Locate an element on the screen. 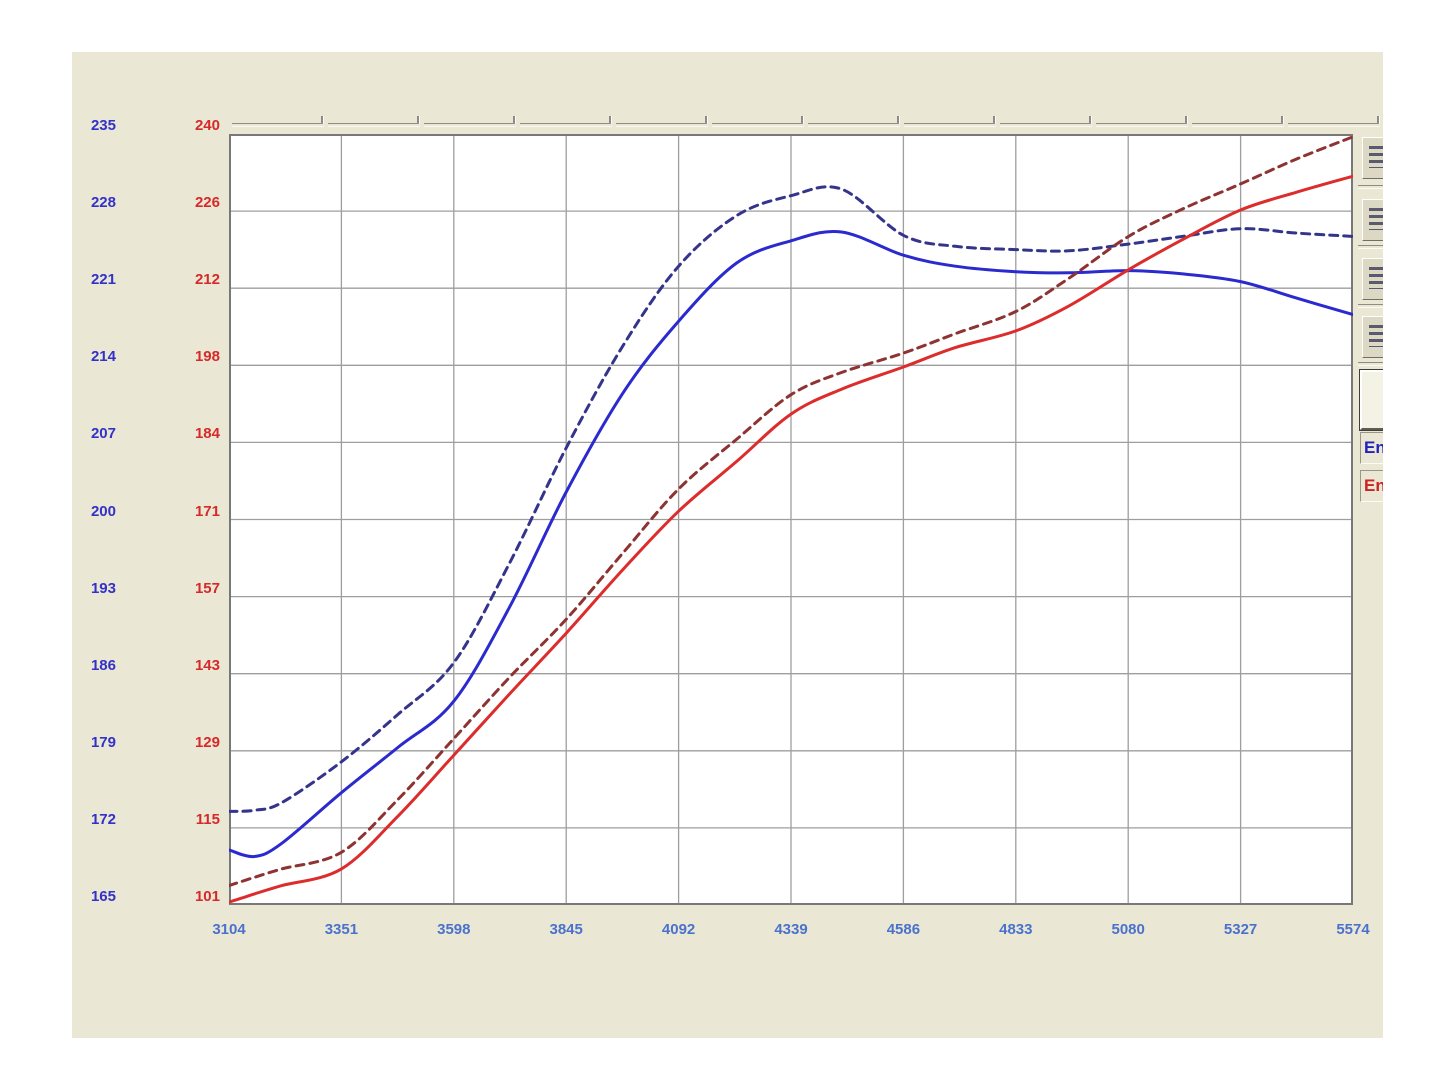 The height and width of the screenshot is (1084, 1445). y-right-tick-label: 198 is located at coordinates (207, 357).